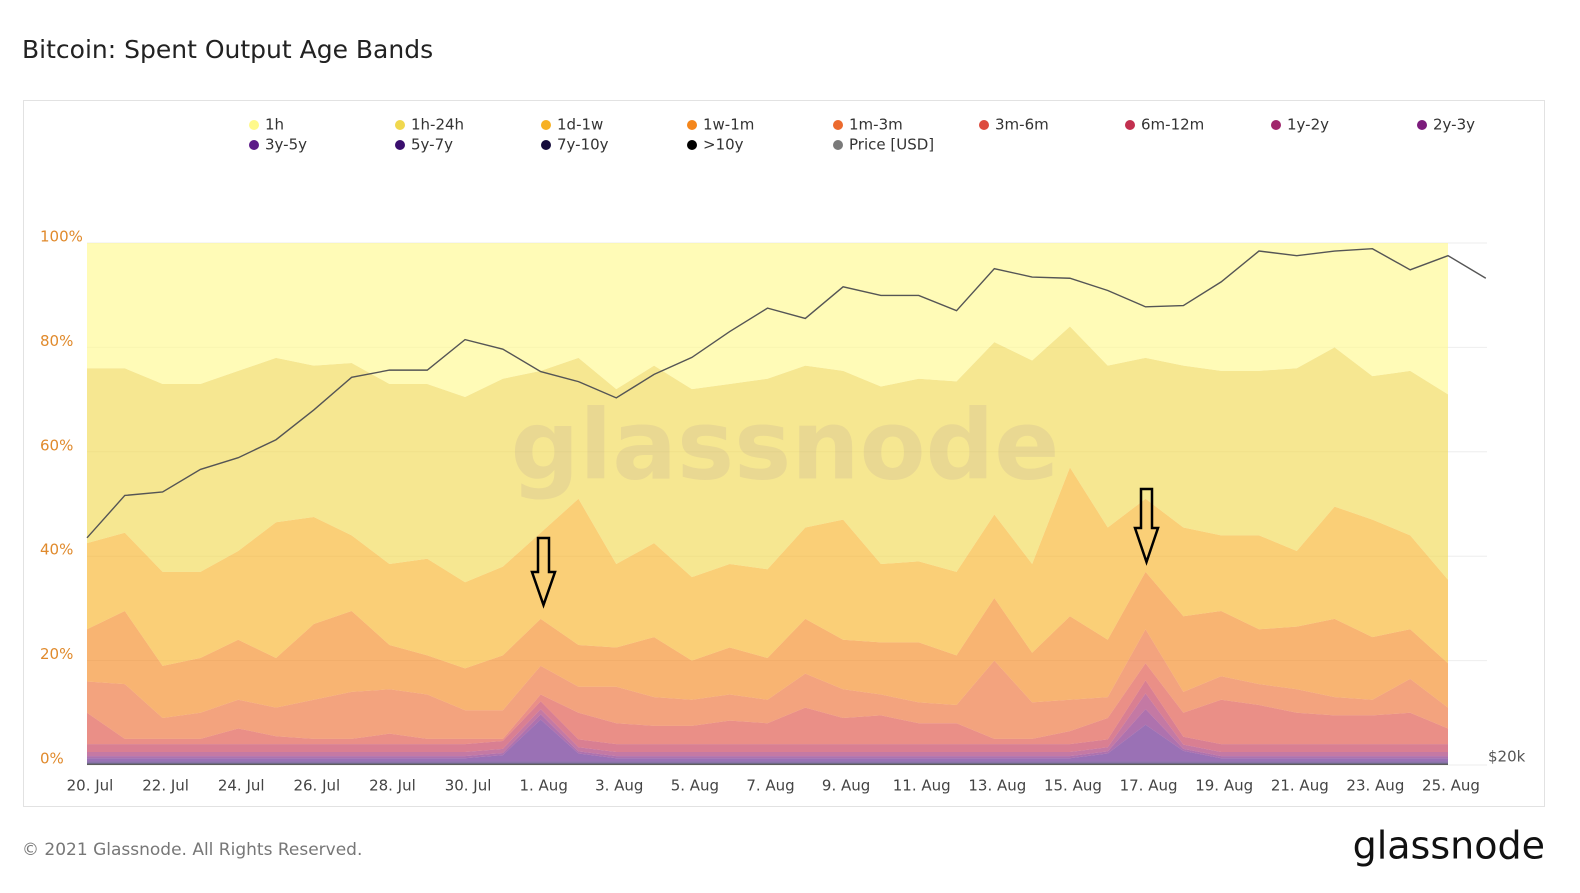  Describe the element at coordinates (56, 550) in the screenshot. I see `y-tick-label: 40%` at that location.